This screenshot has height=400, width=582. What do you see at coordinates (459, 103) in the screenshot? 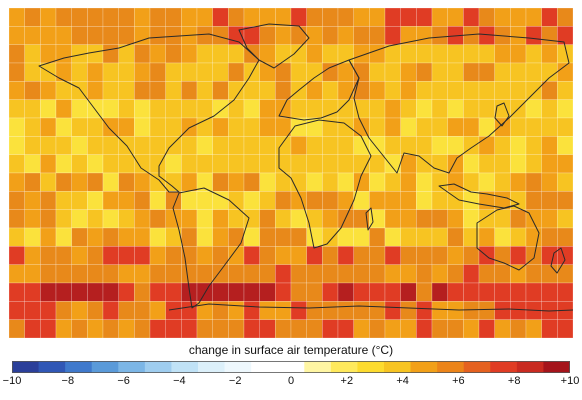
I see `coast-asia` at bounding box center [459, 103].